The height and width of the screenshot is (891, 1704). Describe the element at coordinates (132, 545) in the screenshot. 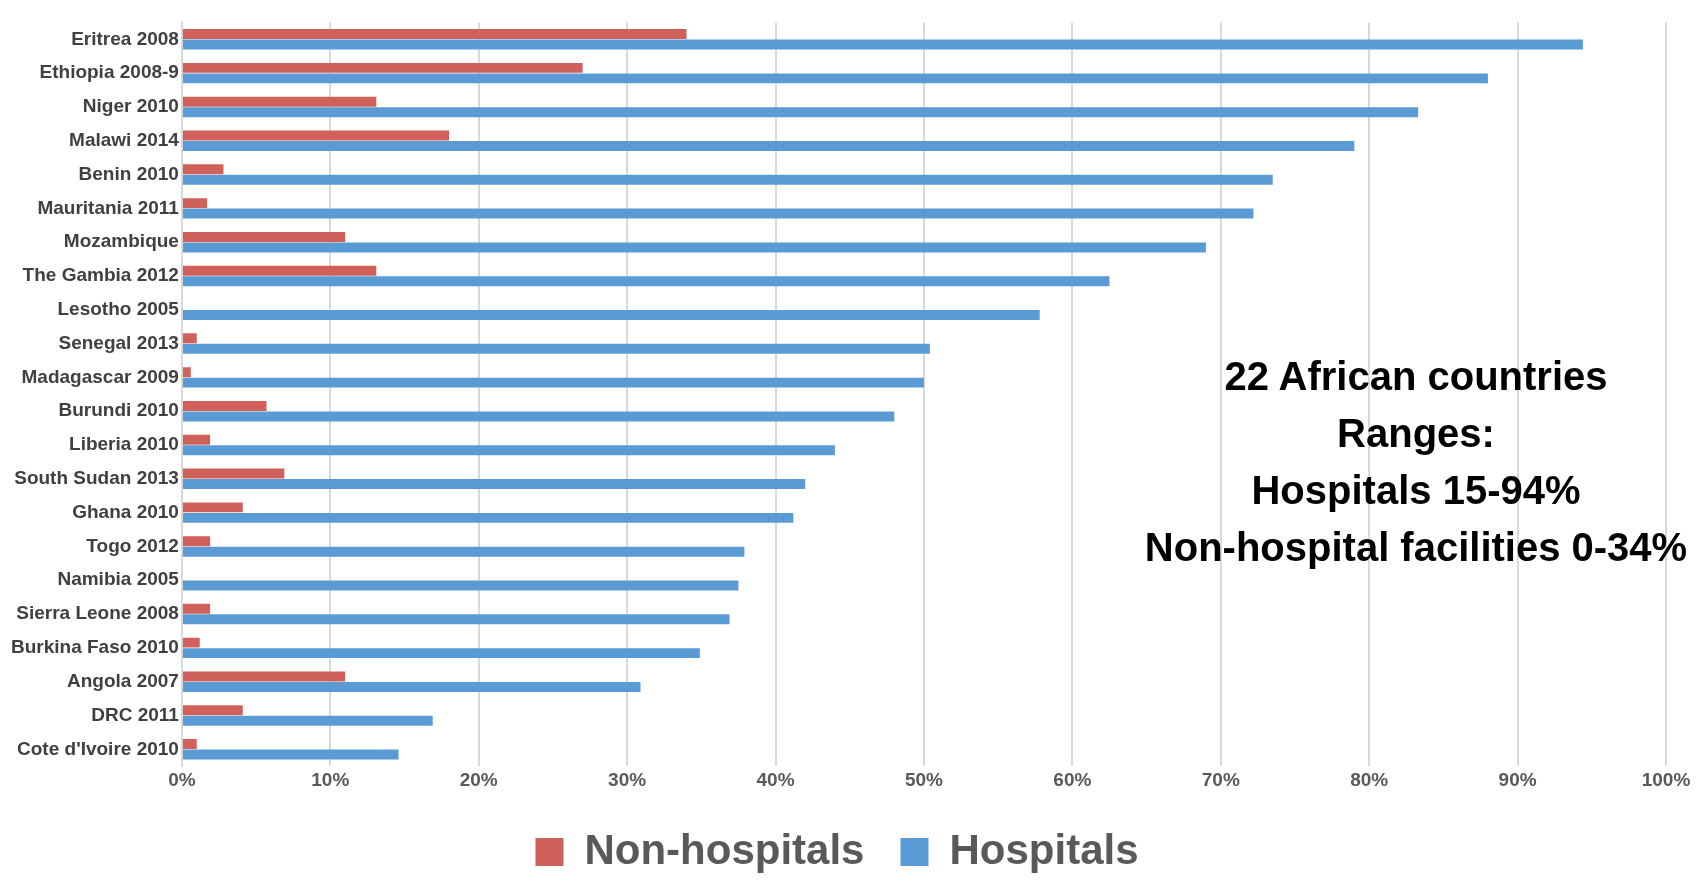

I see `y-tick-label: Togo 2012` at that location.